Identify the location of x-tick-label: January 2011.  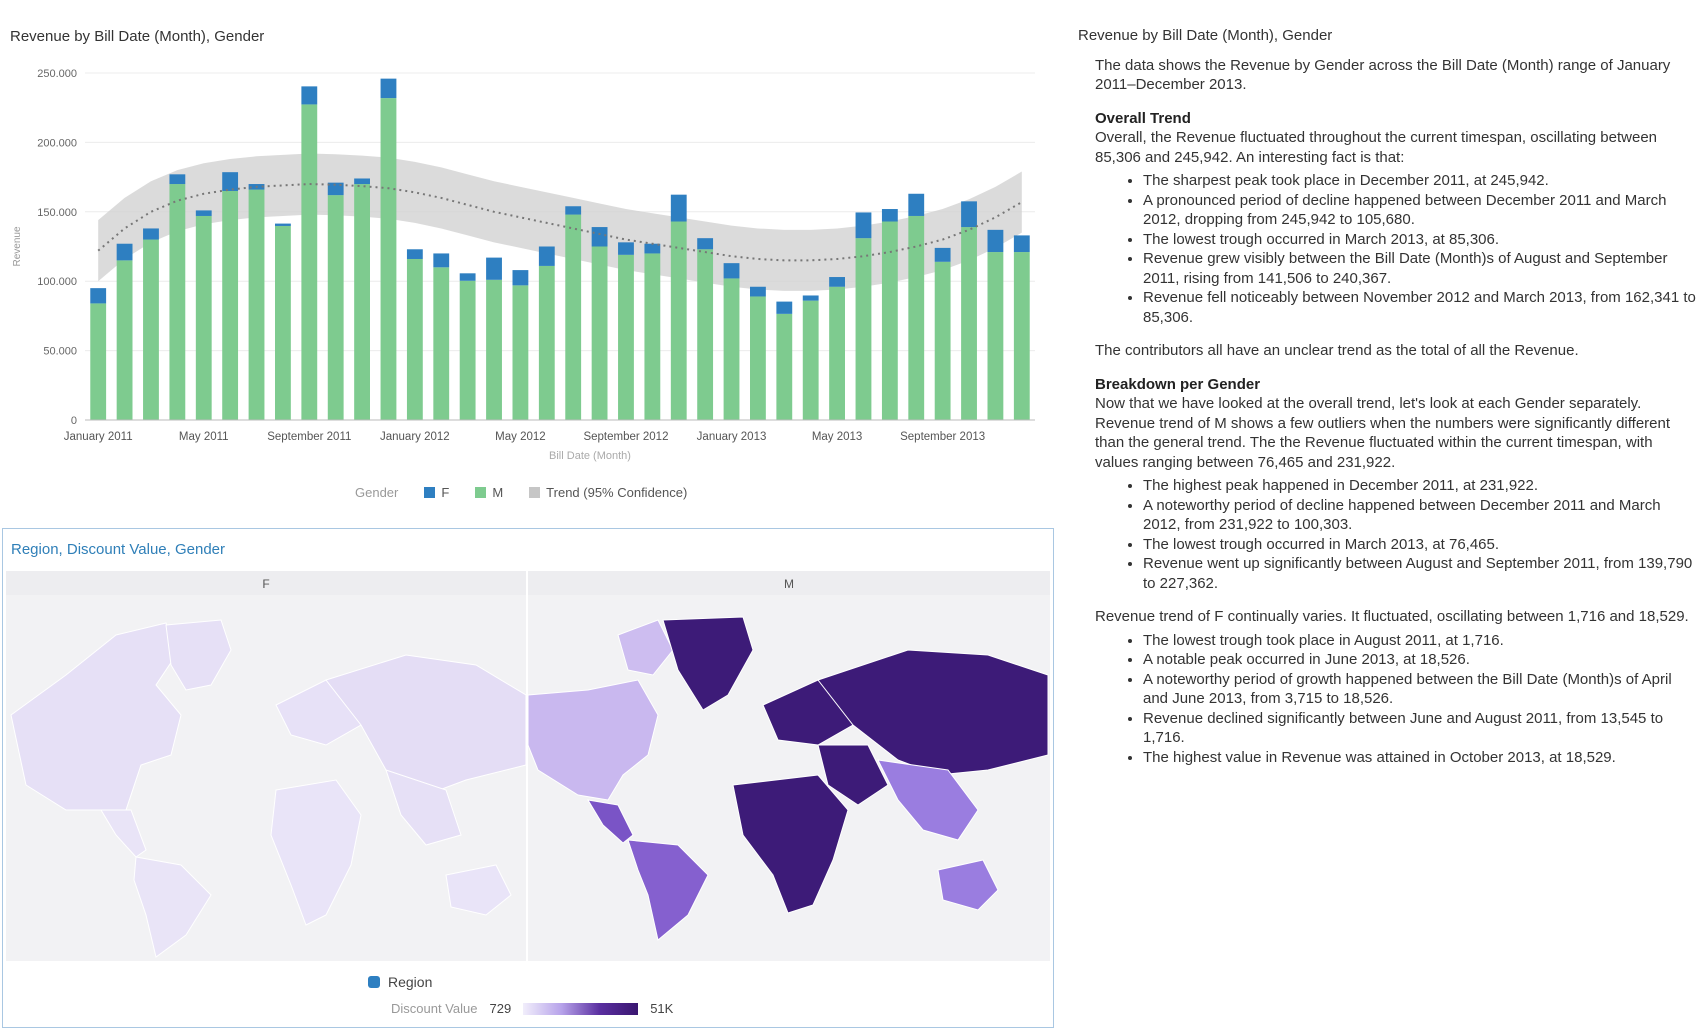
(98, 437).